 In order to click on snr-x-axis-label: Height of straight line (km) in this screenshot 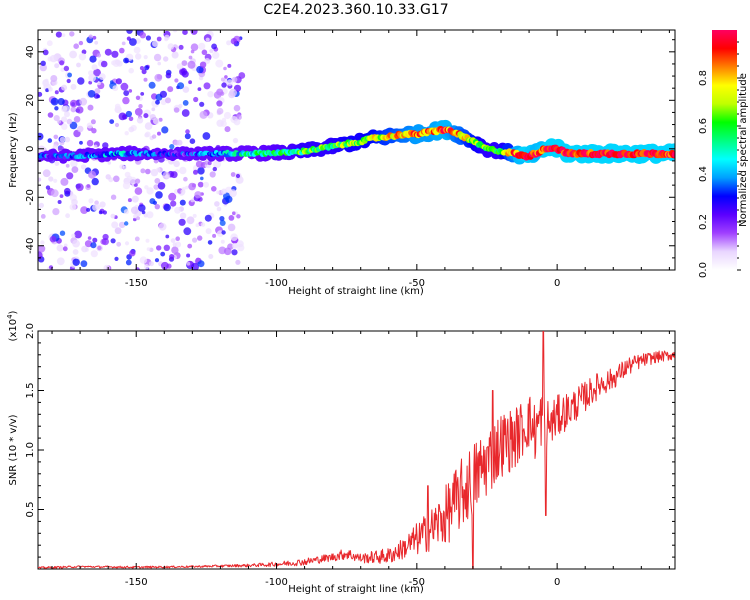, I will do `click(356, 589)`.